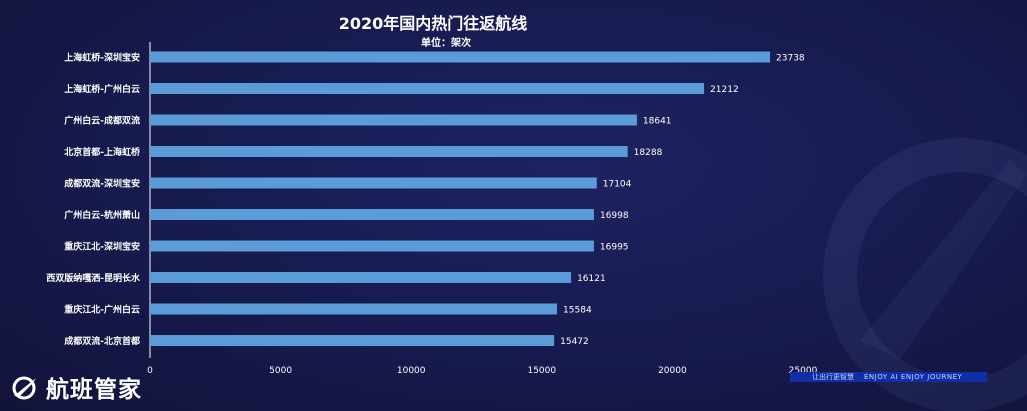 This screenshot has width=1027, height=411. Describe the element at coordinates (150, 371) in the screenshot. I see `x-tick-label: 0` at that location.